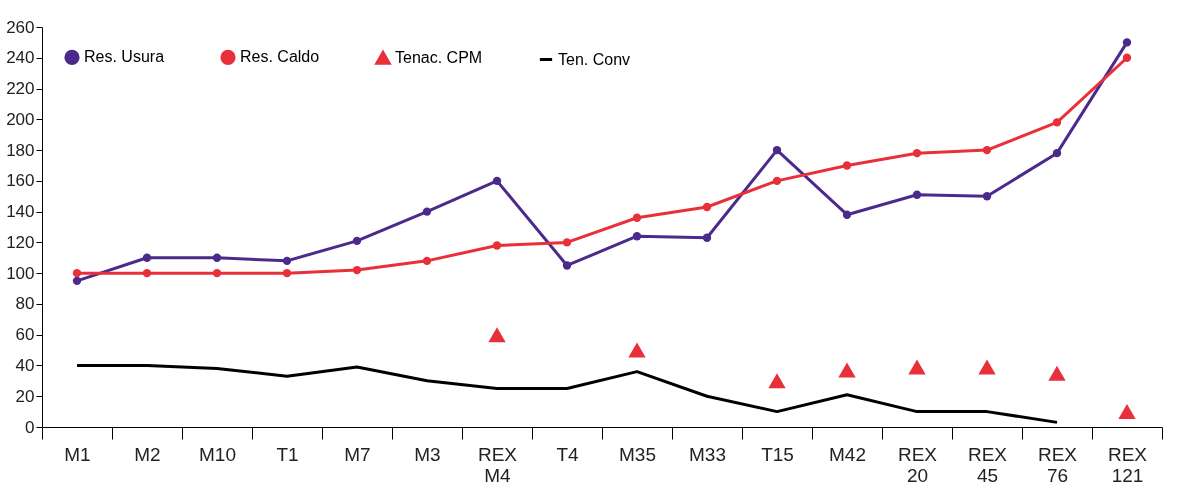 Image resolution: width=1195 pixels, height=488 pixels. I want to click on x-tick-label: M33, so click(707, 454).